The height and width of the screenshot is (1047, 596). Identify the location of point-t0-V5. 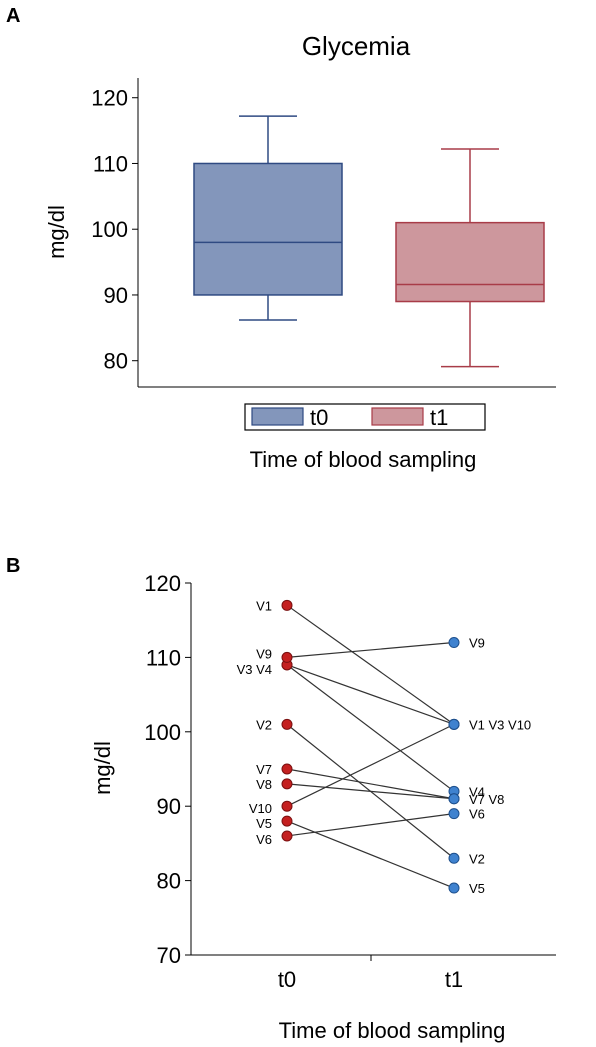
(287, 821).